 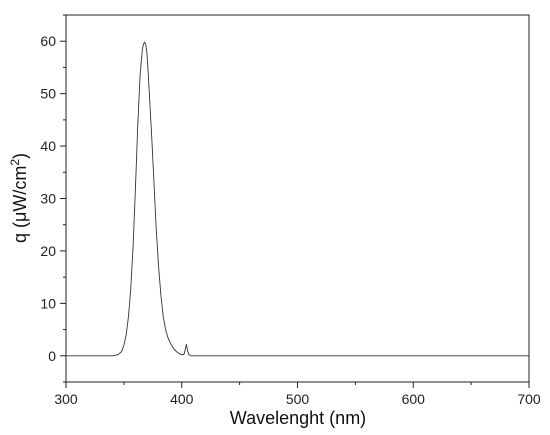 What do you see at coordinates (48, 146) in the screenshot?
I see `y-tick-label: 40` at bounding box center [48, 146].